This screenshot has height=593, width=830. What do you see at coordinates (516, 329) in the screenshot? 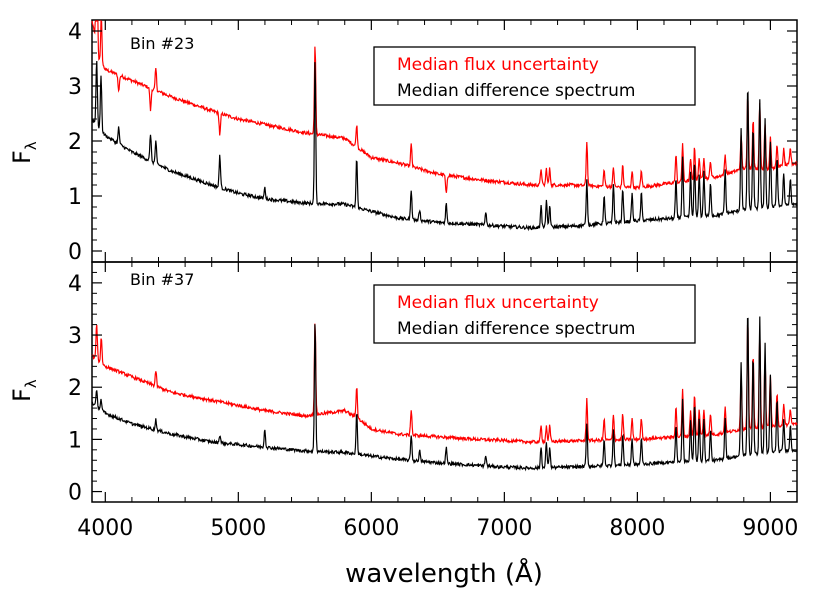
I see `panel-bin37-legend-difference: Median difference spectrum` at bounding box center [516, 329].